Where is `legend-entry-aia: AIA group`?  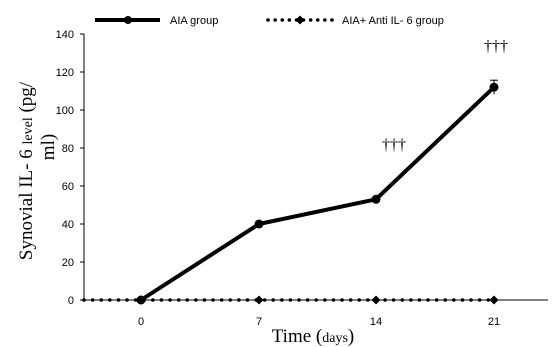 legend-entry-aia: AIA group is located at coordinates (156, 21).